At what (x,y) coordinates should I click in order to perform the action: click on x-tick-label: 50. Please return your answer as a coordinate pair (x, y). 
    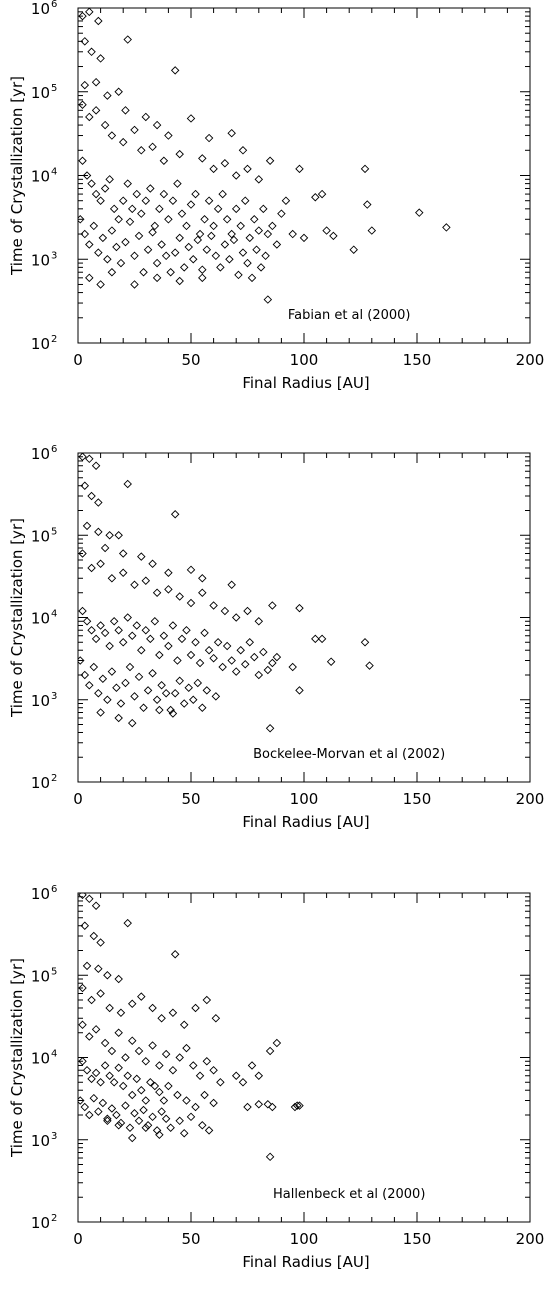
    Looking at the image, I should click on (190, 360).